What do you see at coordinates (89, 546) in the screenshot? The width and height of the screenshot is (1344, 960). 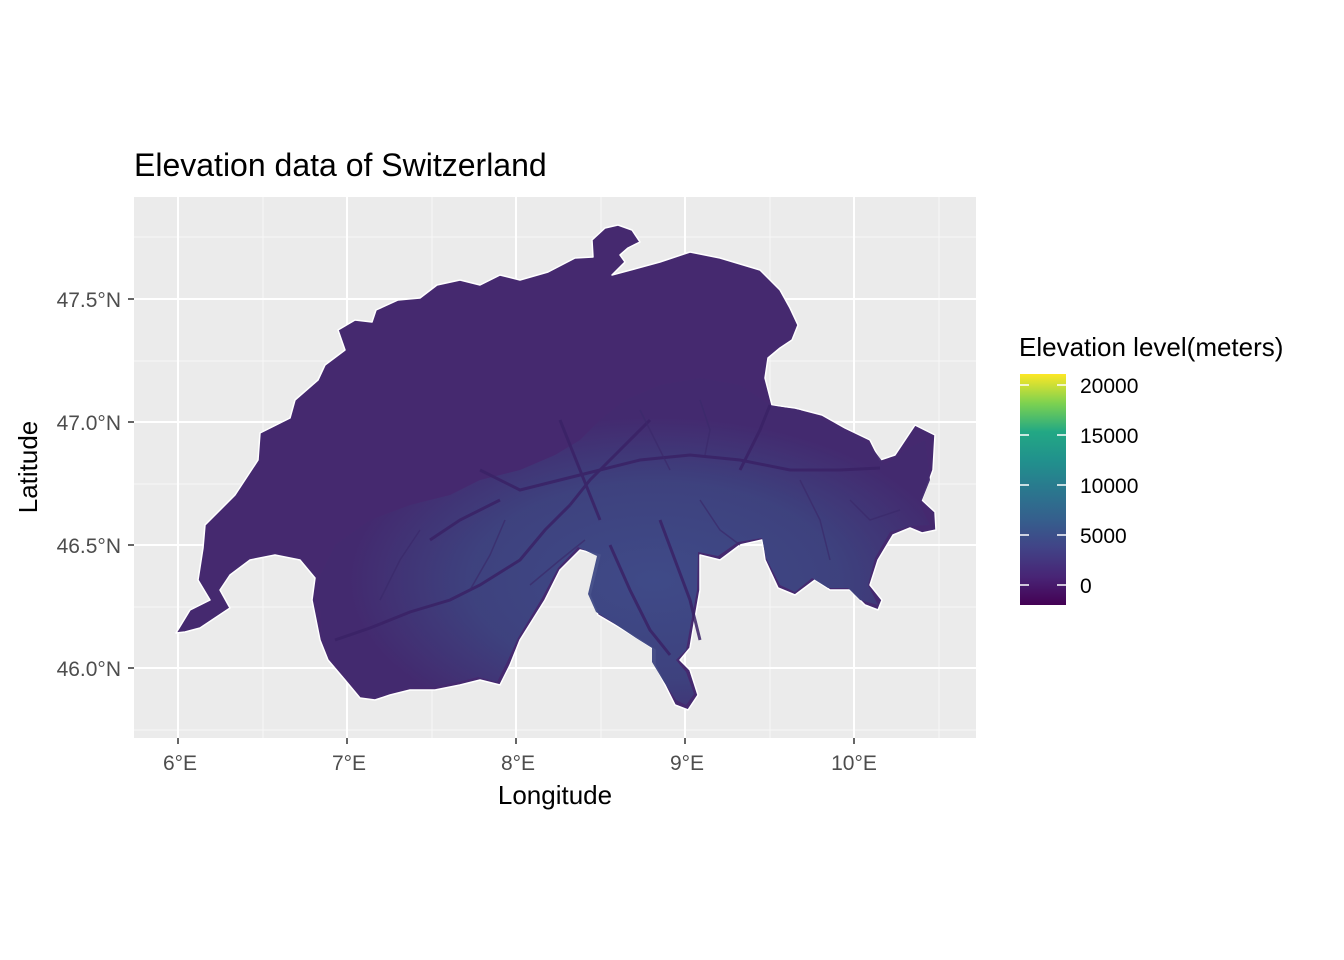 I see `y-tick-label: 46.5°N` at bounding box center [89, 546].